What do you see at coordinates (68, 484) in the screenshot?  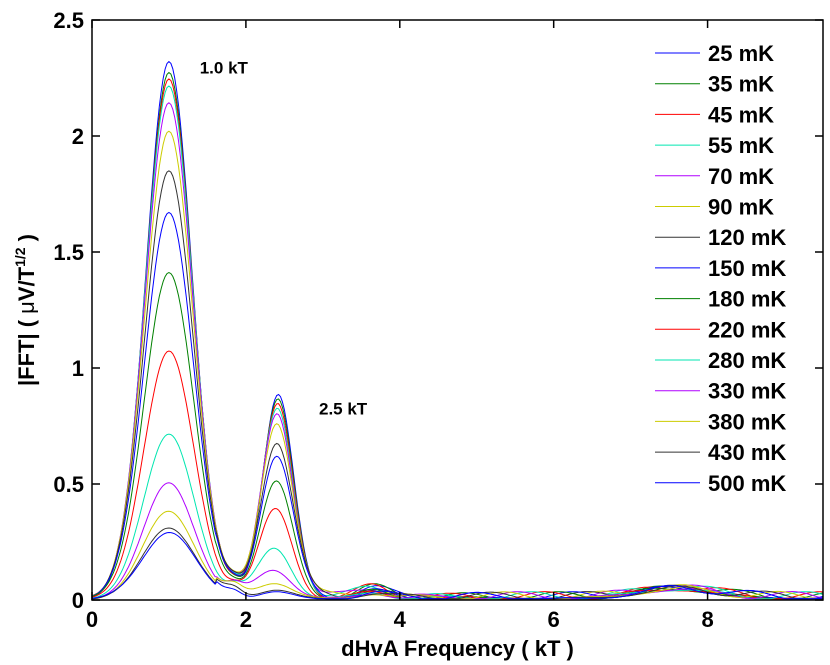 I see `y-tick-label: 0.5` at bounding box center [68, 484].